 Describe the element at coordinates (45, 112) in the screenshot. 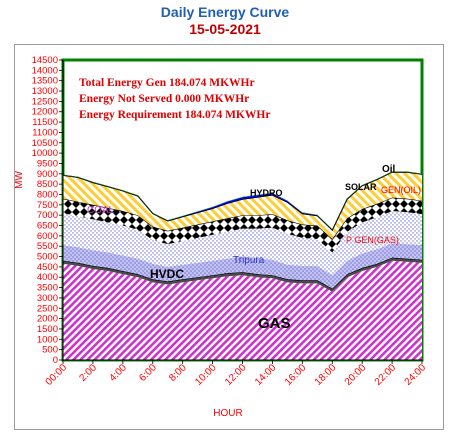

I see `y-tick-label: 12000` at that location.